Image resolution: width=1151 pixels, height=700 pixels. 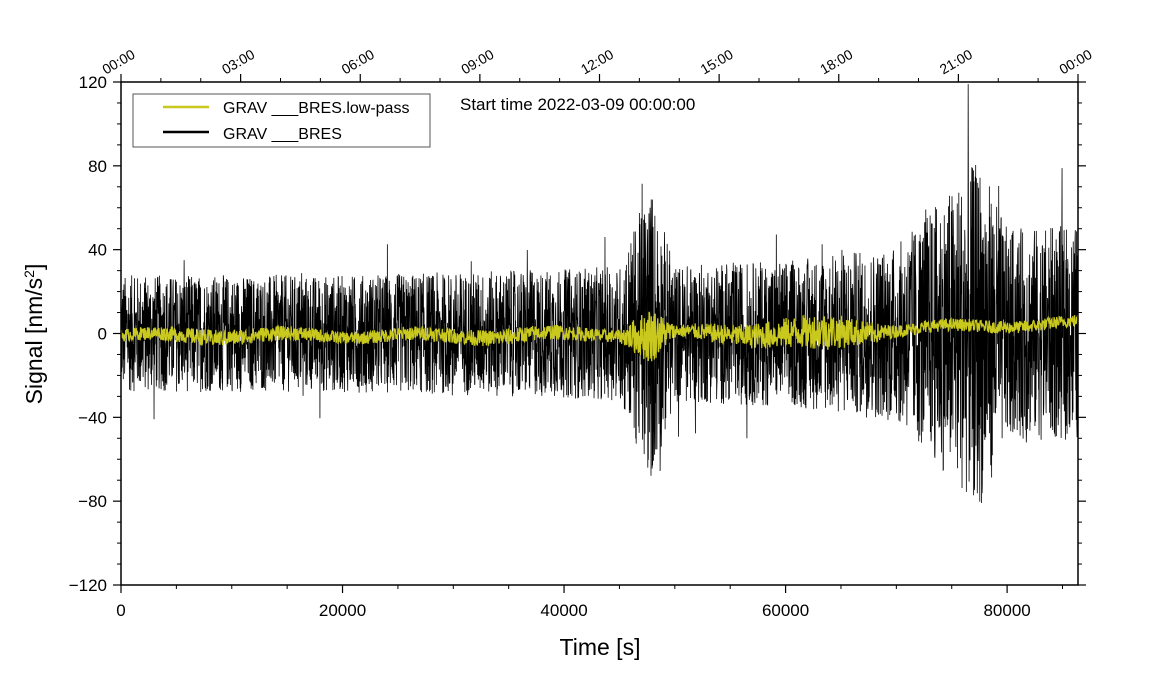 I want to click on start-time-annotation: Start time 2022-03-09 00:00:00, so click(x=577, y=104).